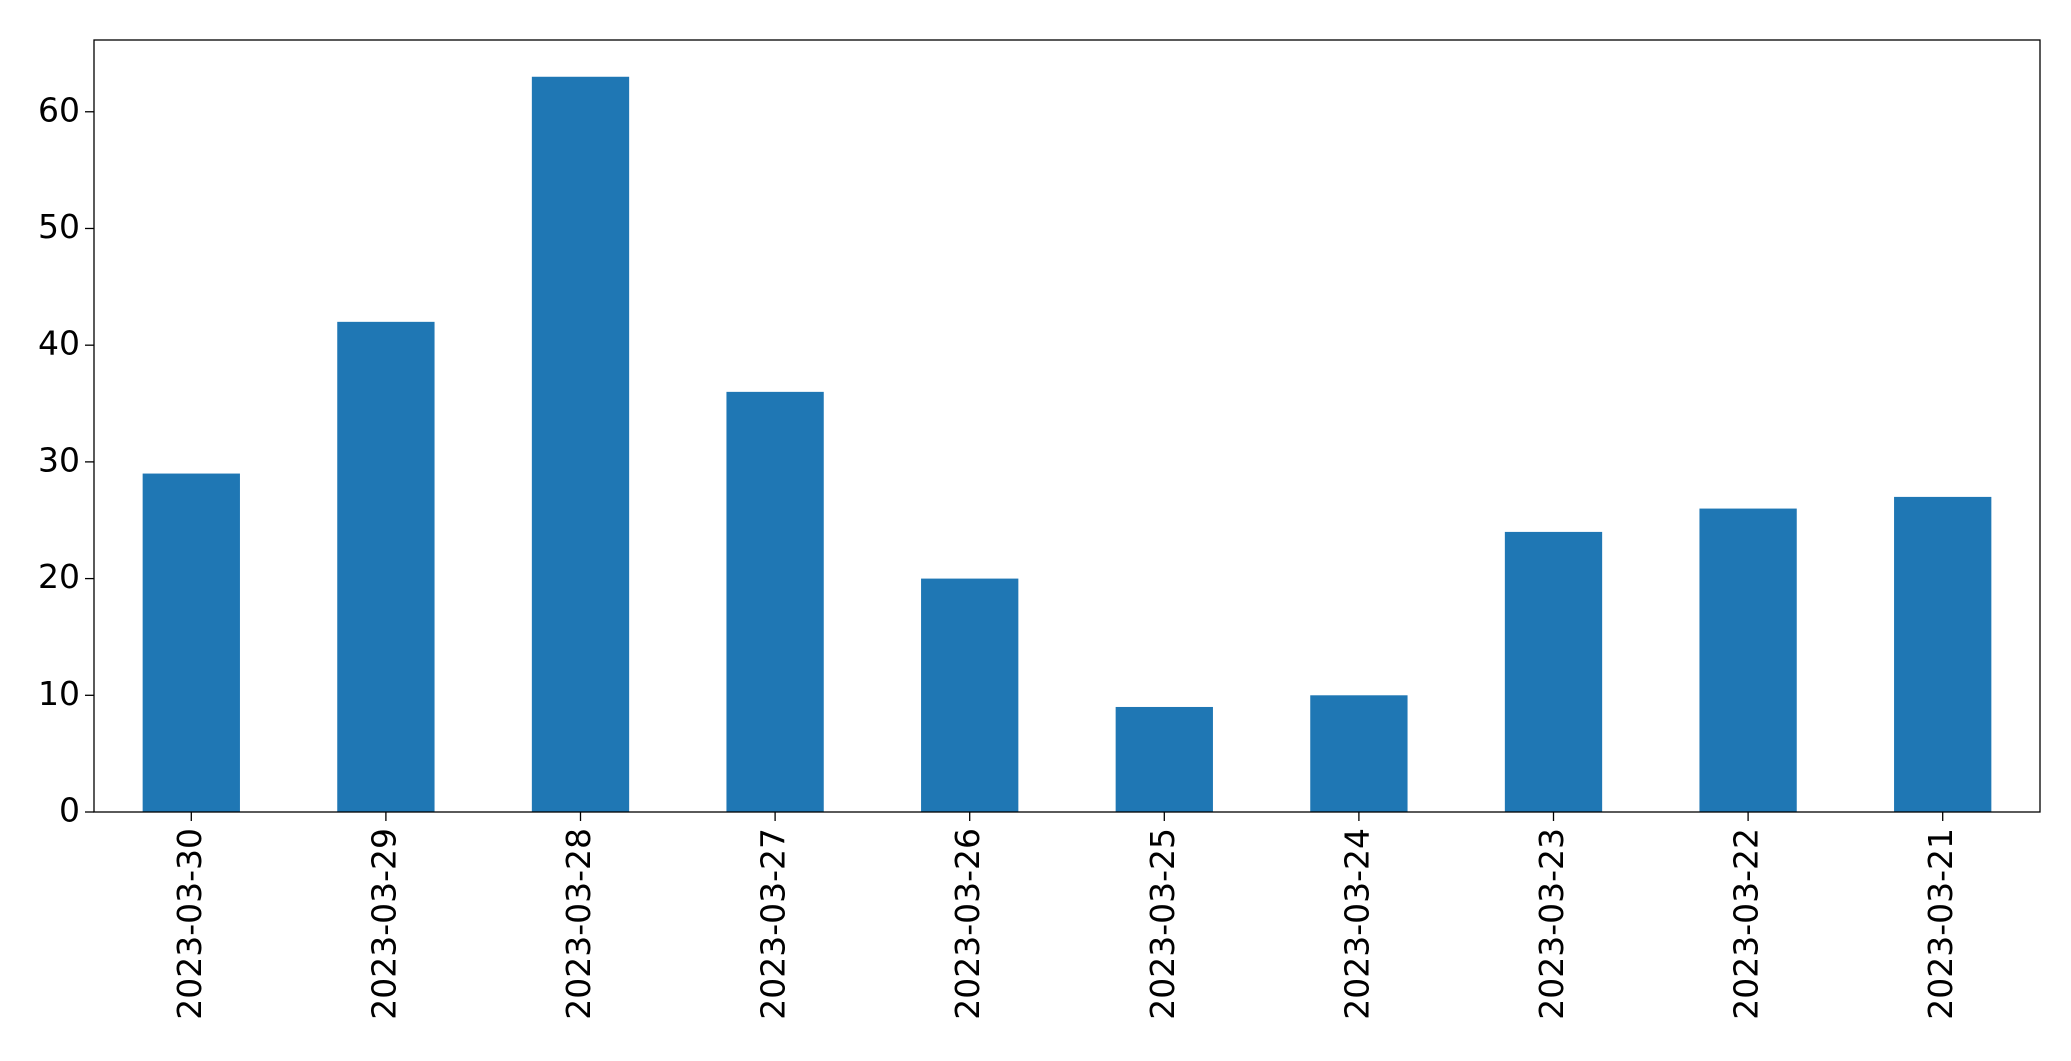  What do you see at coordinates (1551, 924) in the screenshot?
I see `x-tick-label: 2023-03-23` at bounding box center [1551, 924].